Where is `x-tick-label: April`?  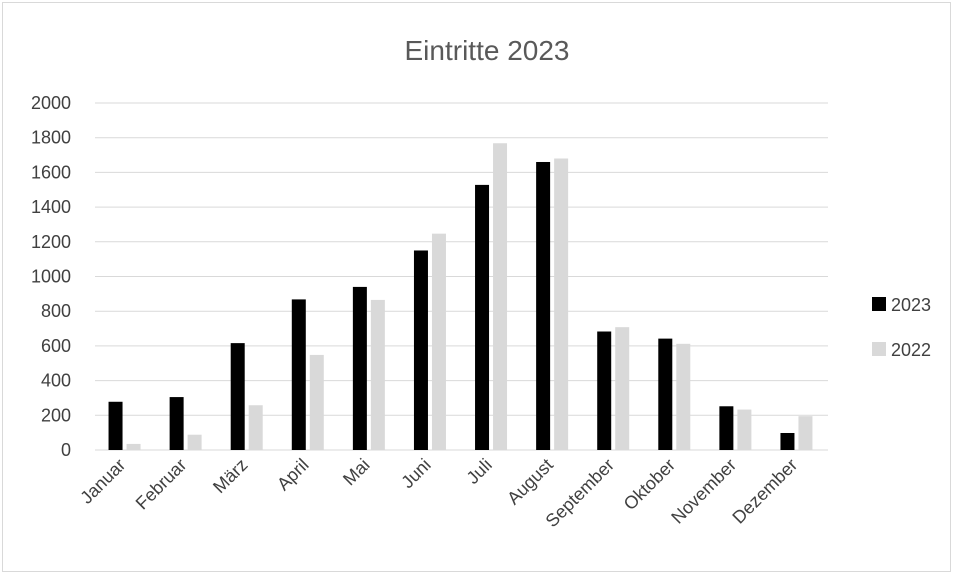 x-tick-label: April is located at coordinates (293, 475).